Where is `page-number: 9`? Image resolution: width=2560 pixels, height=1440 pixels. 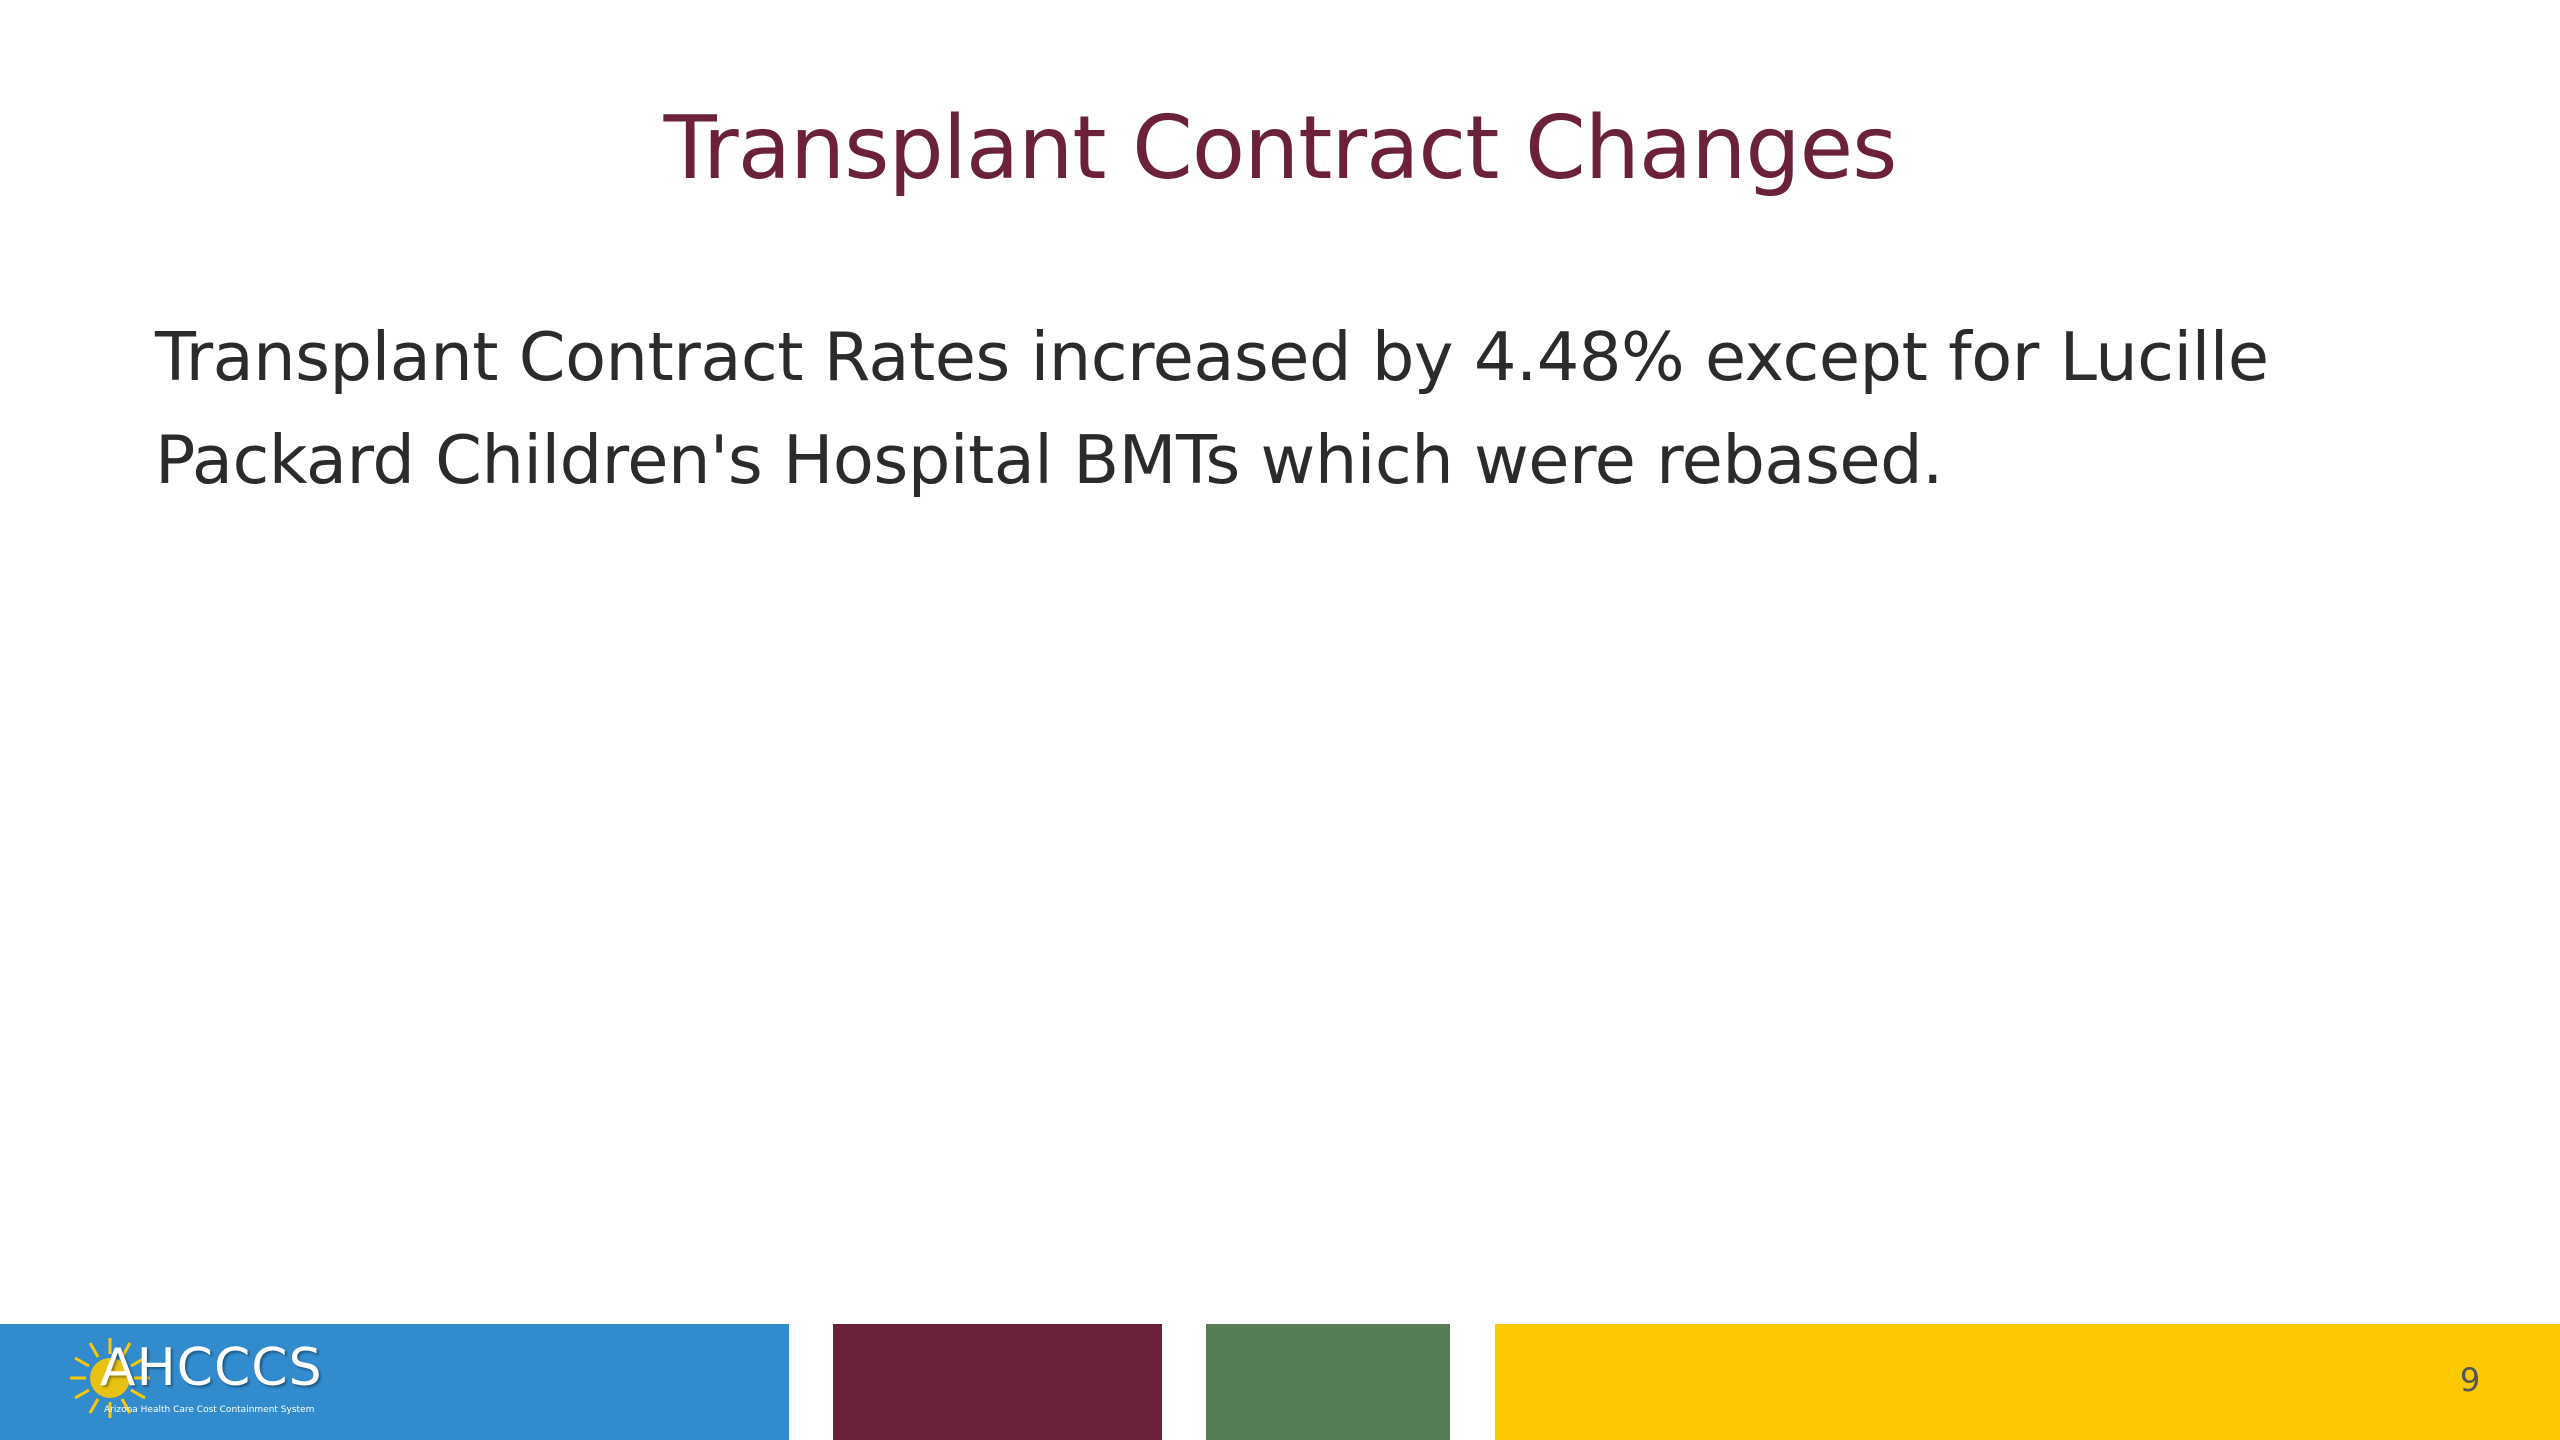 page-number: 9 is located at coordinates (2470, 1380).